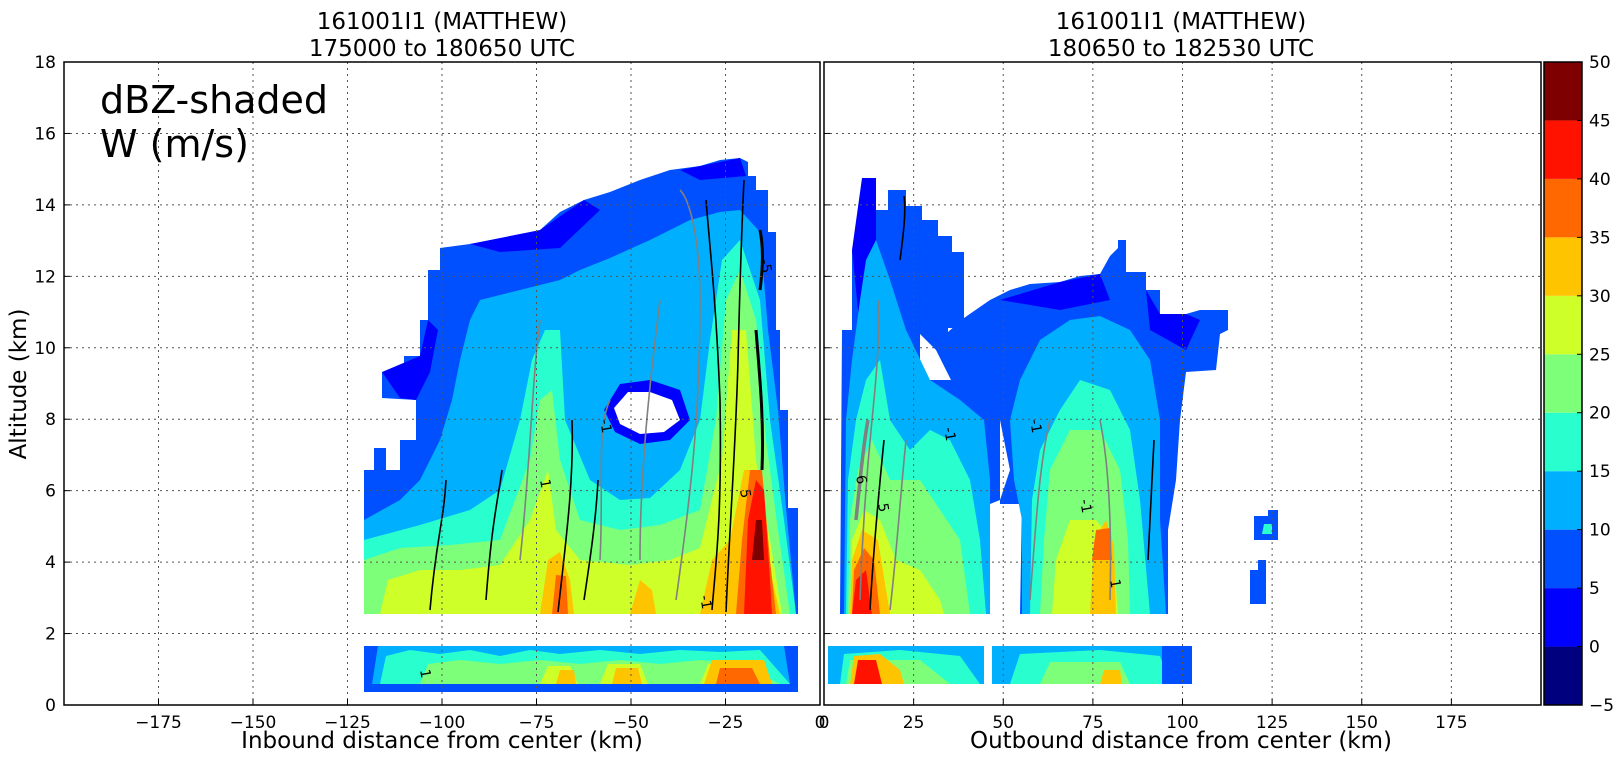 The image size is (1617, 762). I want to click on right-x-tick-label: 150, so click(1362, 723).